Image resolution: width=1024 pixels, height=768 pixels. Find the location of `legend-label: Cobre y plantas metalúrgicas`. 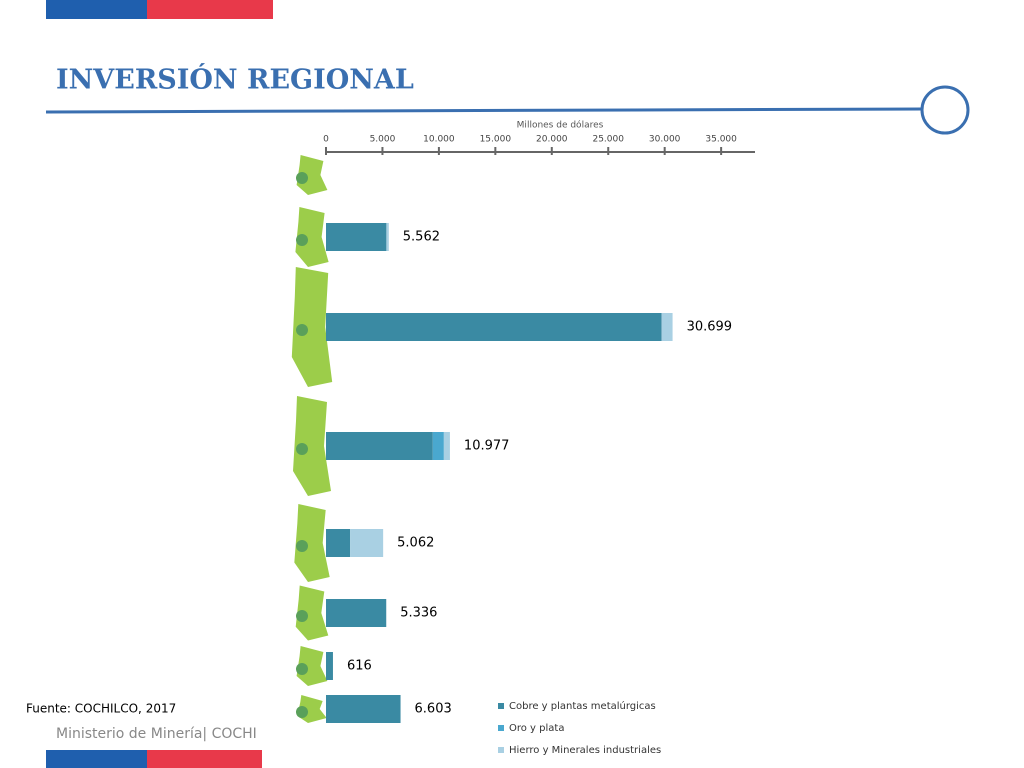

legend-label: Cobre y plantas metalúrgicas is located at coordinates (582, 706).